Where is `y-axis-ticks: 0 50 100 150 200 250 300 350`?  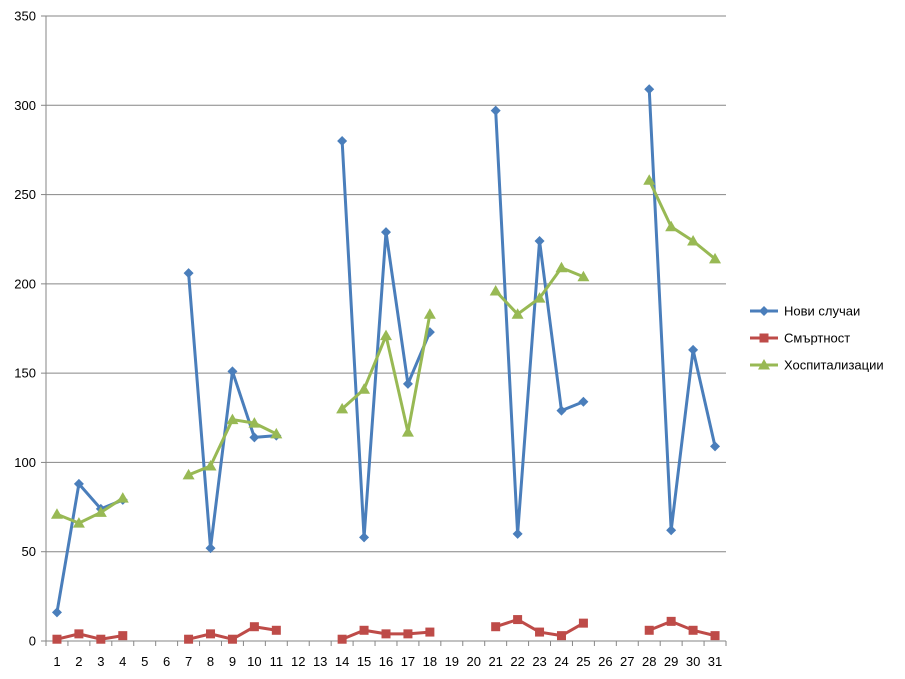 y-axis-ticks: 0 50 100 150 200 250 300 350 is located at coordinates (30, 329).